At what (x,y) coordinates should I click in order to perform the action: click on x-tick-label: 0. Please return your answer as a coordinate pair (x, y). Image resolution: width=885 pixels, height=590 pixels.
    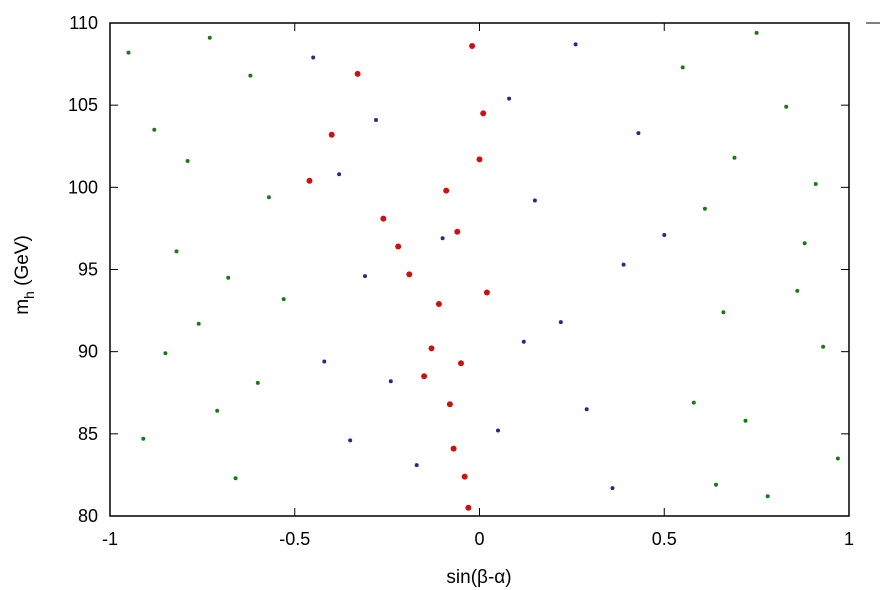
    Looking at the image, I should click on (479, 539).